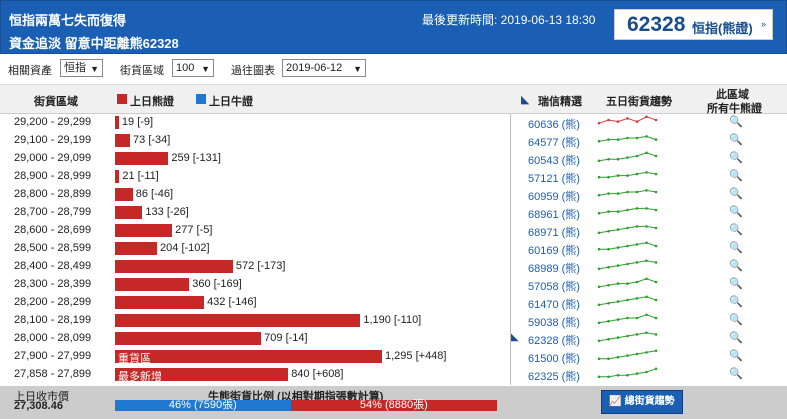 The width and height of the screenshot is (787, 419). What do you see at coordinates (53, 212) in the screenshot?
I see `zone-range: 28,700 - 28,799` at bounding box center [53, 212].